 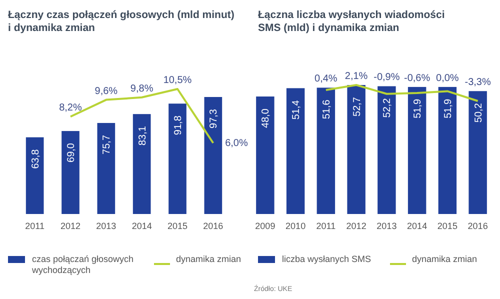 I want to click on data-label: 6,0%, so click(x=236, y=143).